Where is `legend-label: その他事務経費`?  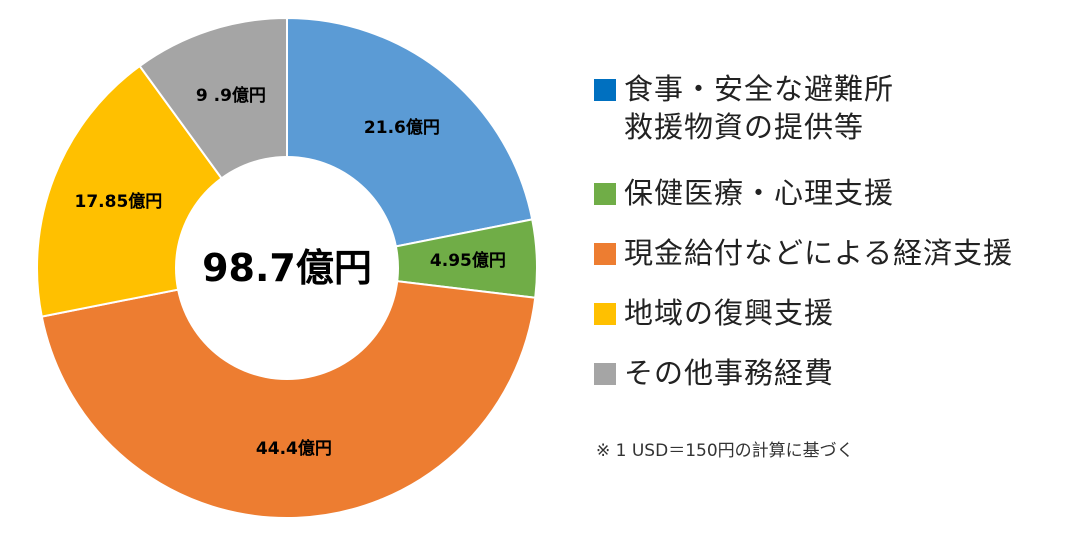 legend-label: その他事務経費 is located at coordinates (729, 373).